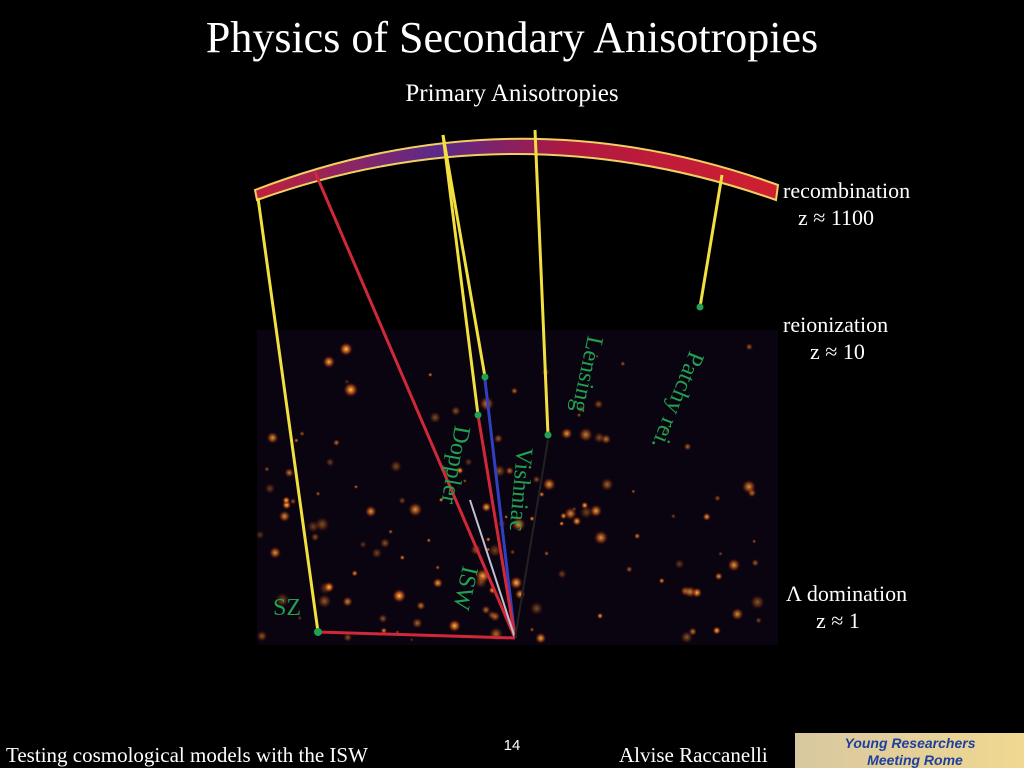 This screenshot has height=768, width=1024. I want to click on logo-text: Meeting Rome, so click(915, 760).